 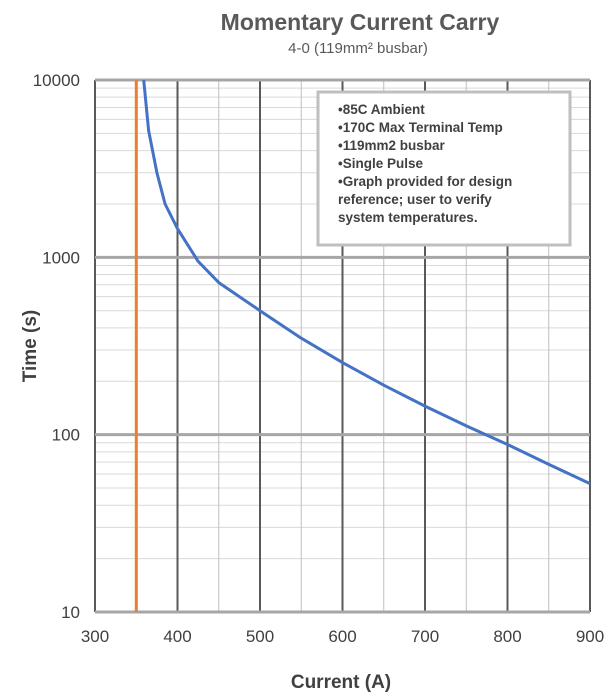 What do you see at coordinates (66, 435) in the screenshot?
I see `y-tick-label: 100` at bounding box center [66, 435].